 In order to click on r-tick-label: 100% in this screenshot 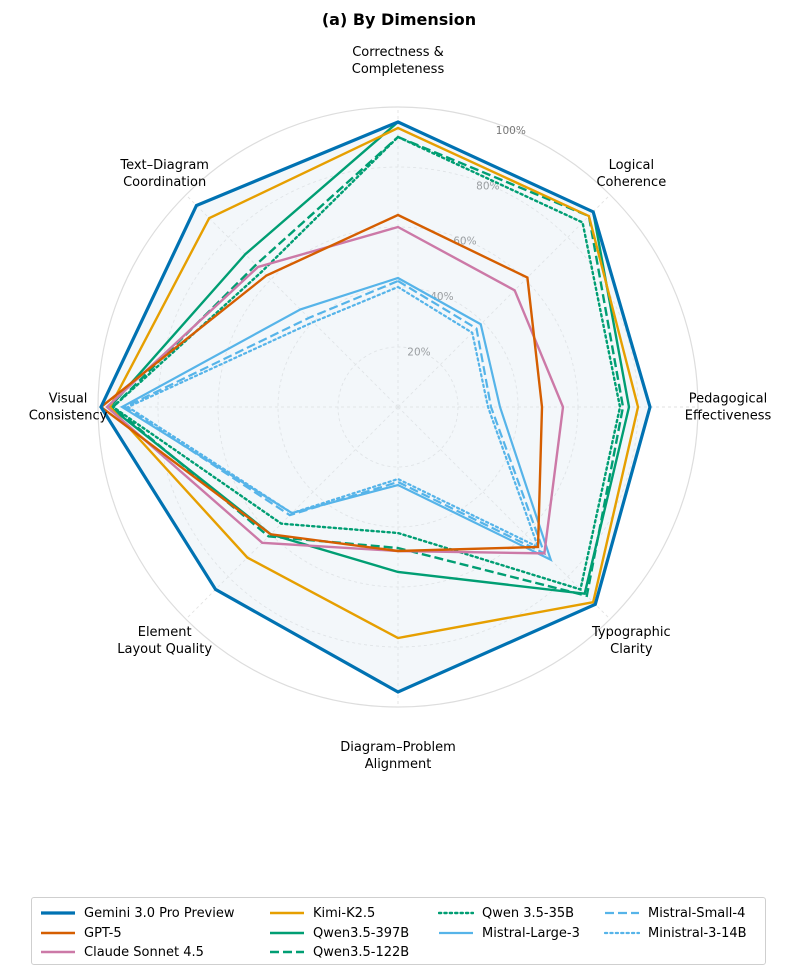, I will do `click(511, 131)`.